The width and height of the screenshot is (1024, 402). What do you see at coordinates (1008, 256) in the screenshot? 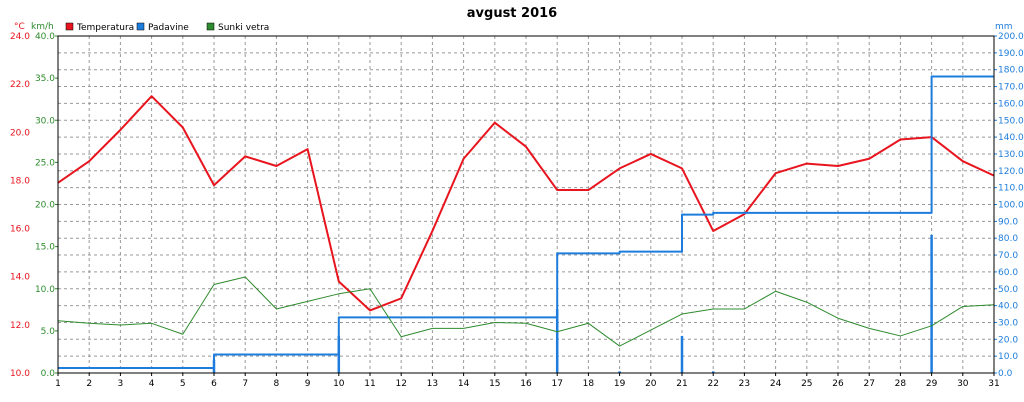
I see `y-precip-tick-label: 70.0` at bounding box center [1008, 256].